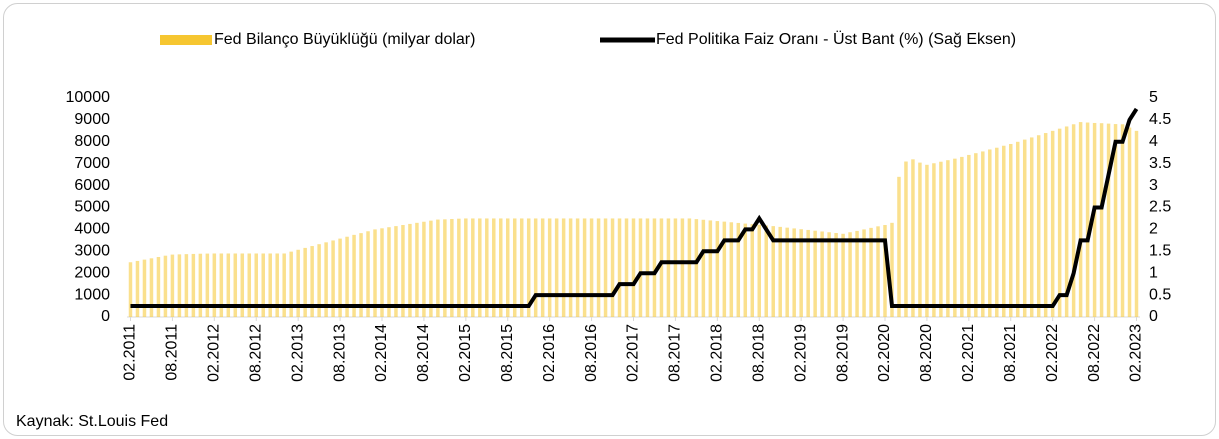 The width and height of the screenshot is (1219, 439). I want to click on y-tick-label: 0, so click(105, 316).